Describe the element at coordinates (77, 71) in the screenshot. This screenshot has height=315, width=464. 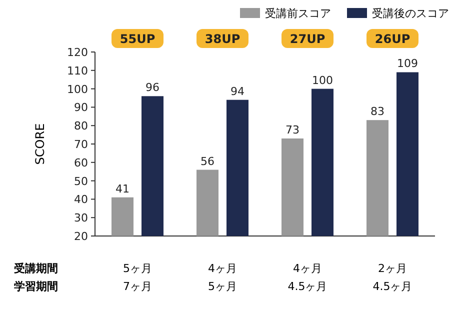
I see `y-tick-label: 110` at that location.